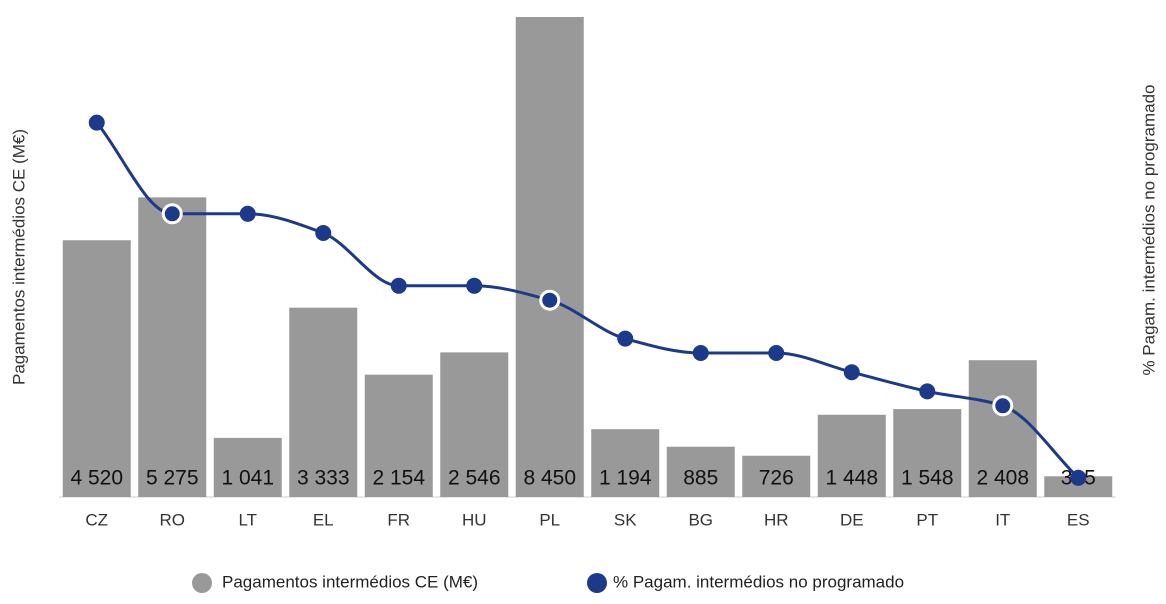  What do you see at coordinates (350, 581) in the screenshot?
I see `legend-label: Pagamentos intermédios CE (M€)` at bounding box center [350, 581].